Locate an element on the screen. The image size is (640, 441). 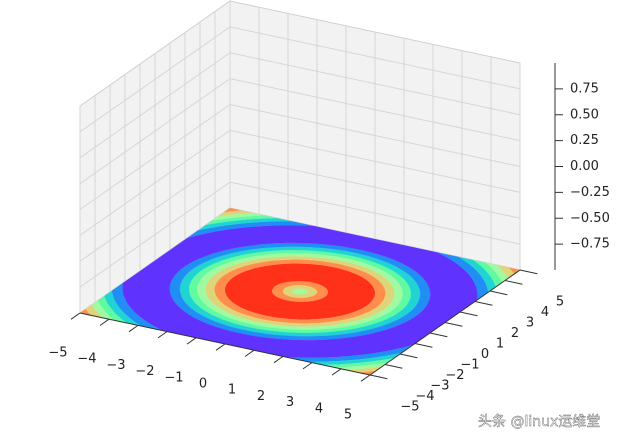
y-tick-label: 1 is located at coordinates (500, 344).